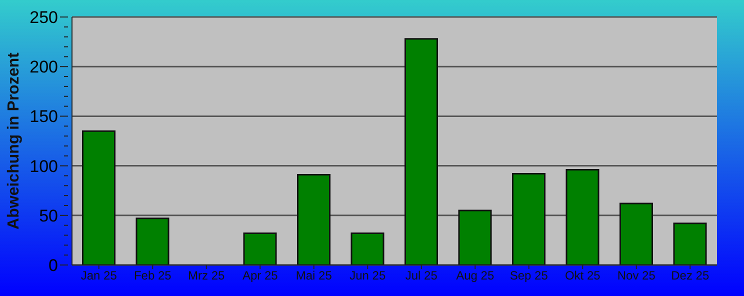 The height and width of the screenshot is (296, 744). I want to click on x-tick-label: Feb 25, so click(153, 275).